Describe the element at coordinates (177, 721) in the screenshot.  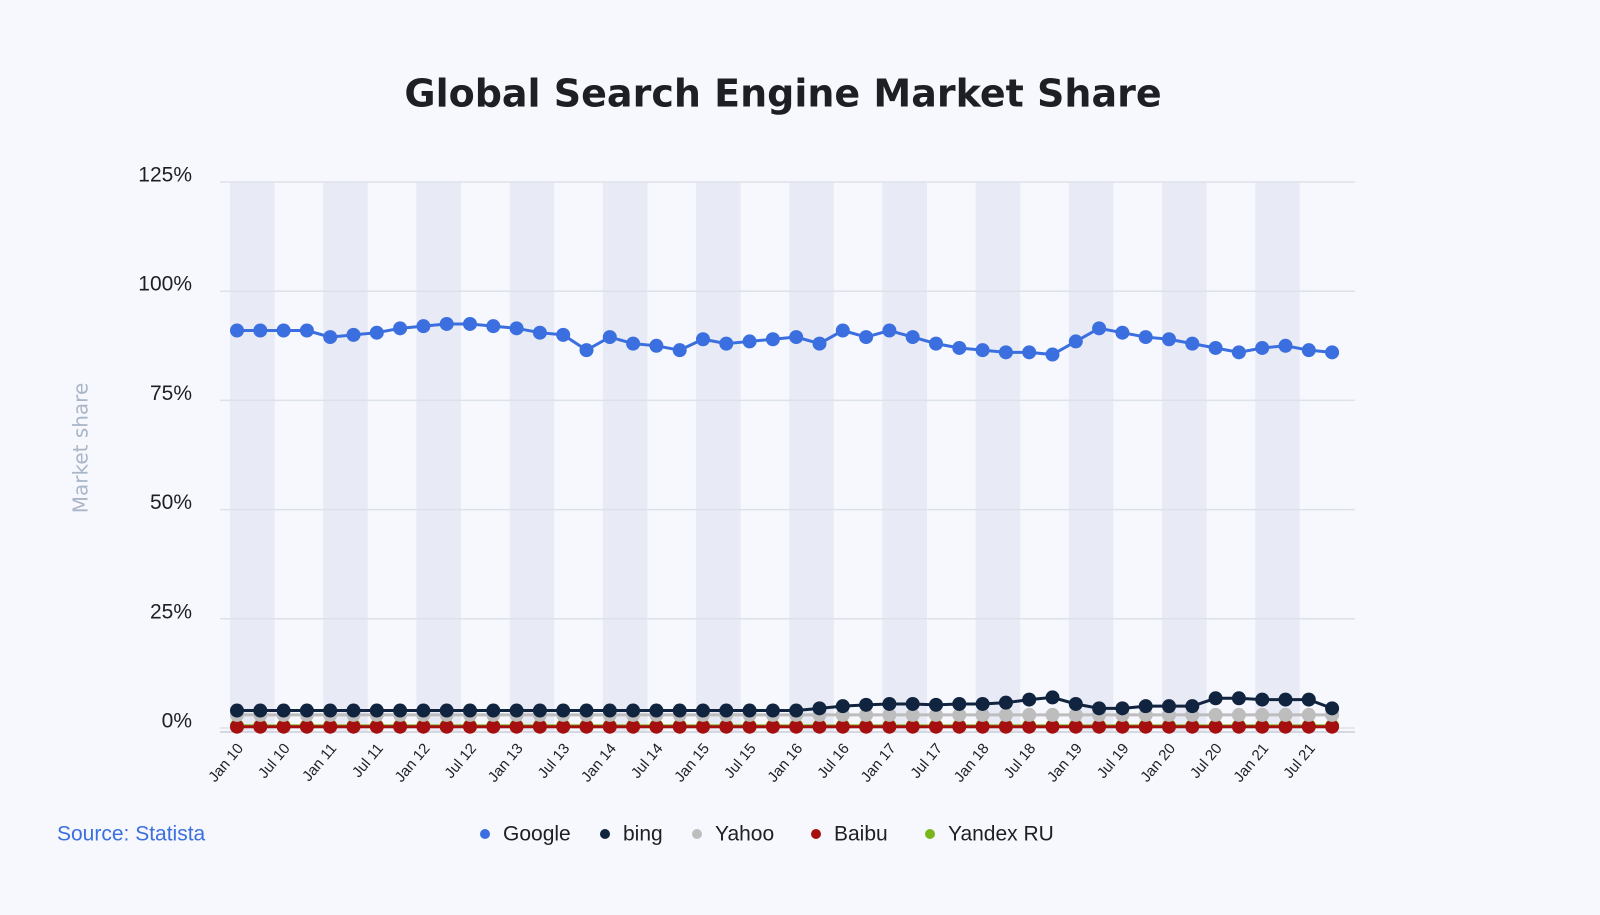
I see `y-tick-label: 0%` at that location.